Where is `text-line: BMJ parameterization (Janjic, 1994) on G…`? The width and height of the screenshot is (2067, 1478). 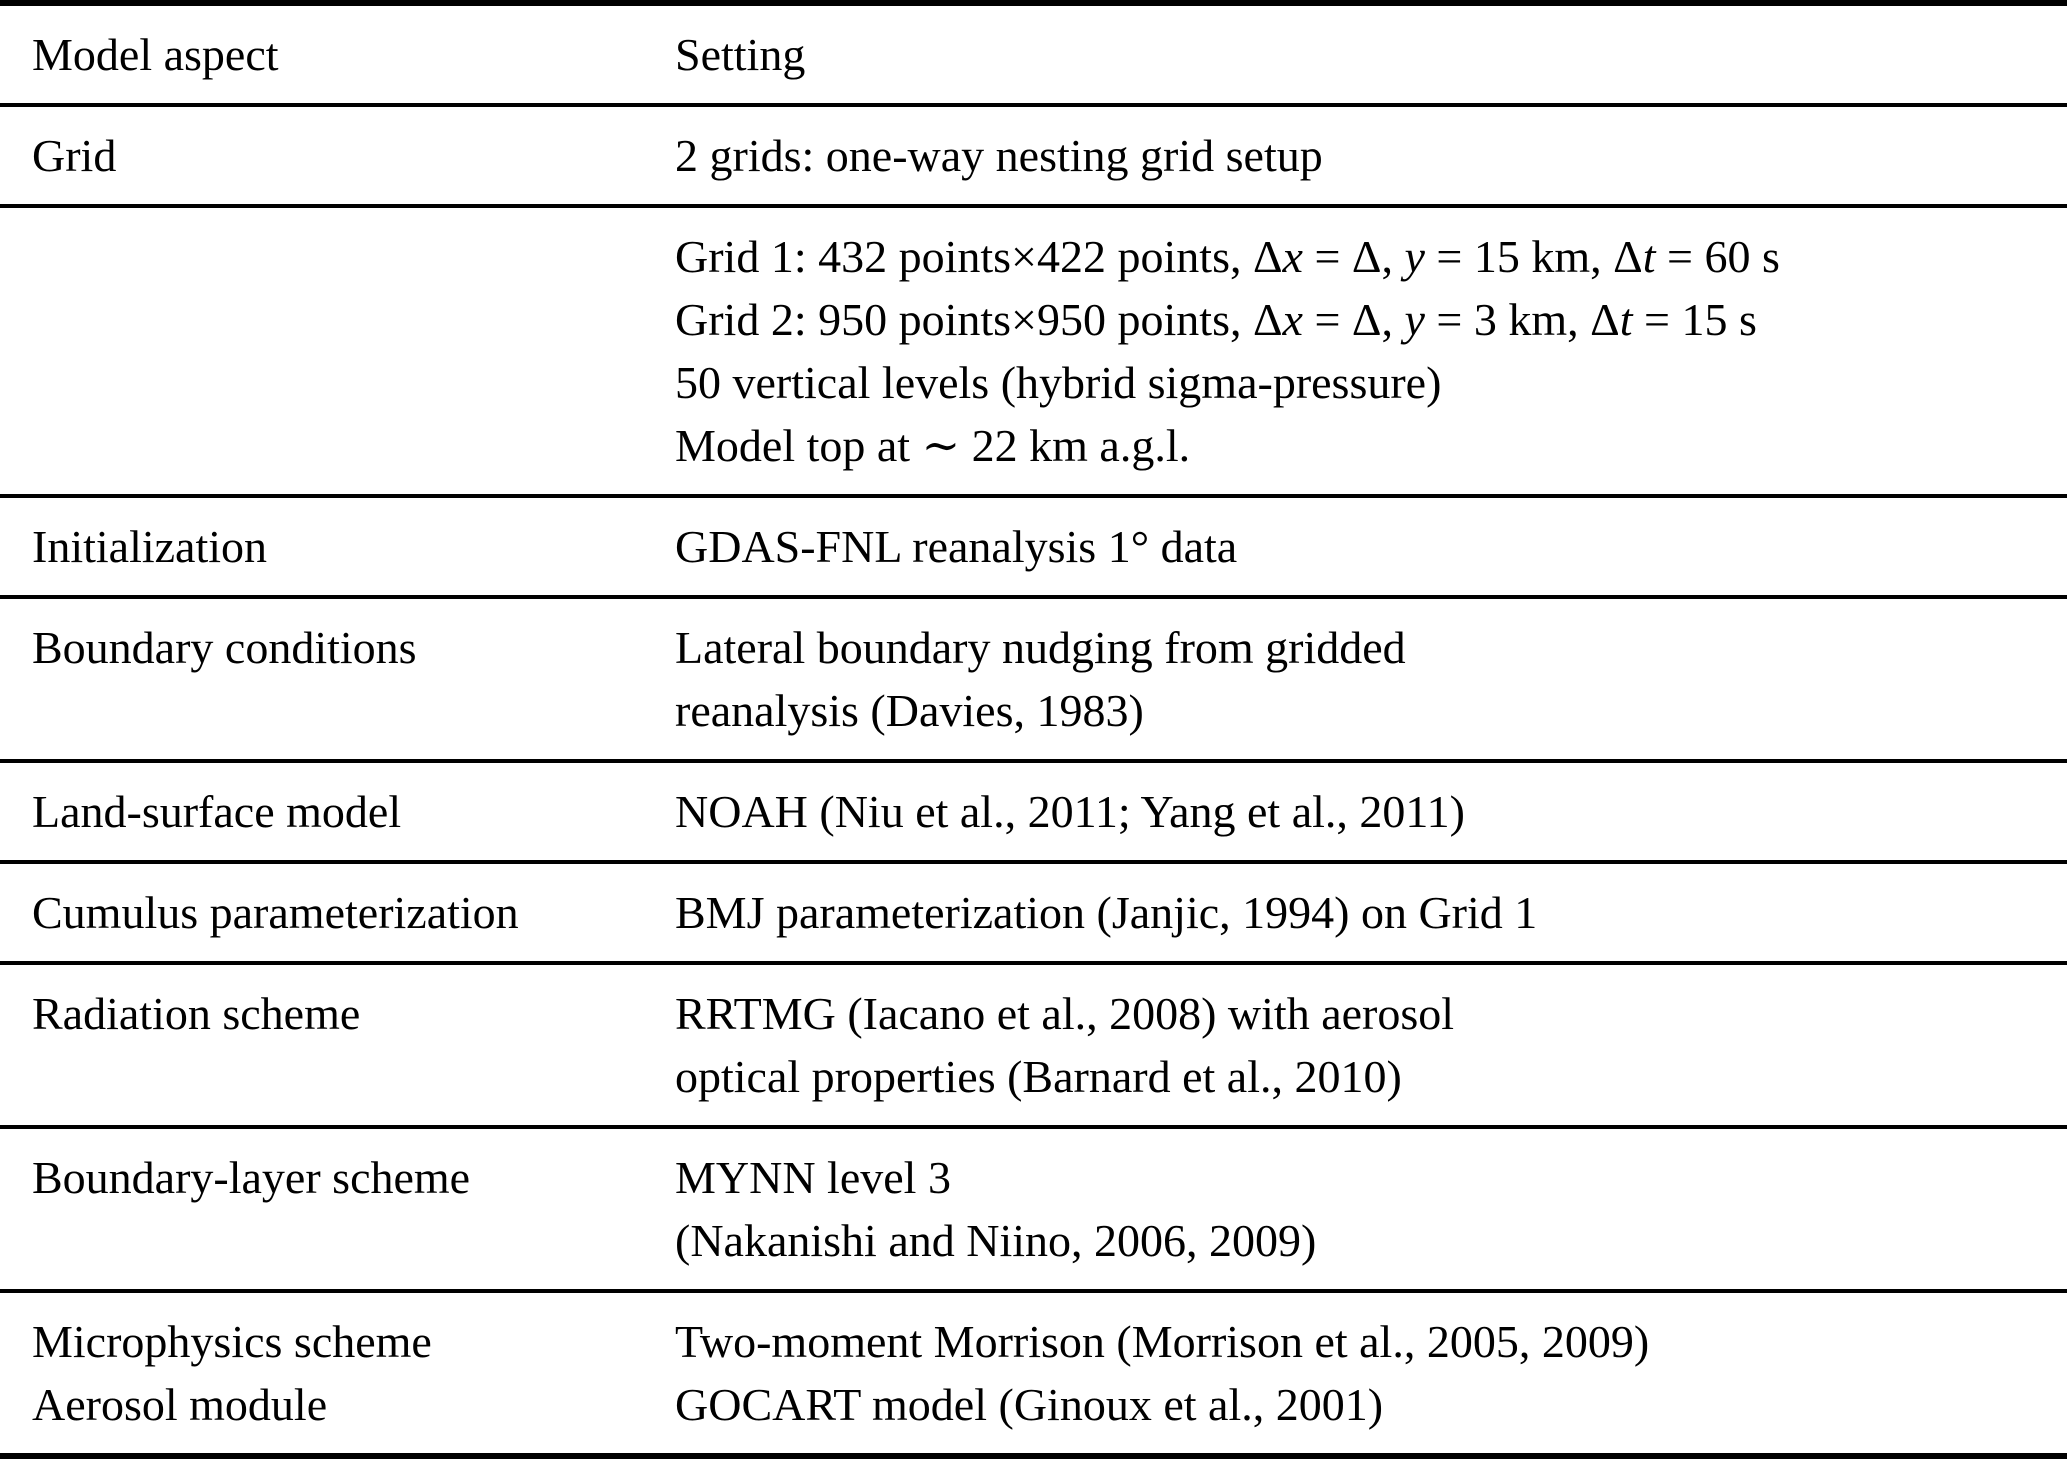
text-line: BMJ parameterization (Janjic, 1994) on G… is located at coordinates (1371, 912).